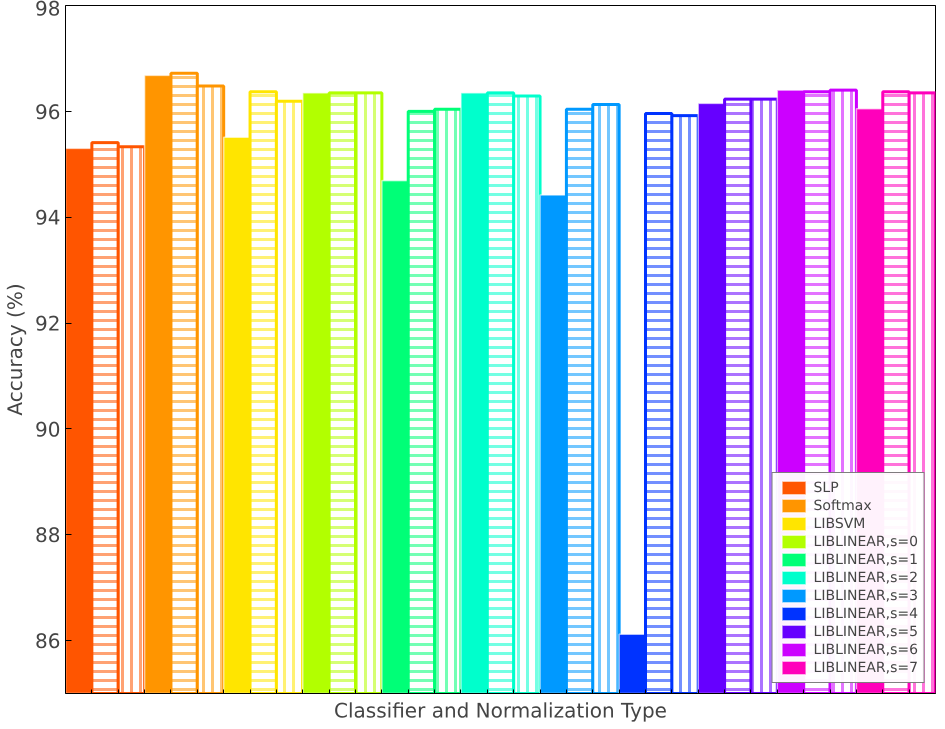 Image resolution: width=945 pixels, height=729 pixels. Describe the element at coordinates (866, 632) in the screenshot. I see `legend-label: LIBLINEAR,s=5` at that location.